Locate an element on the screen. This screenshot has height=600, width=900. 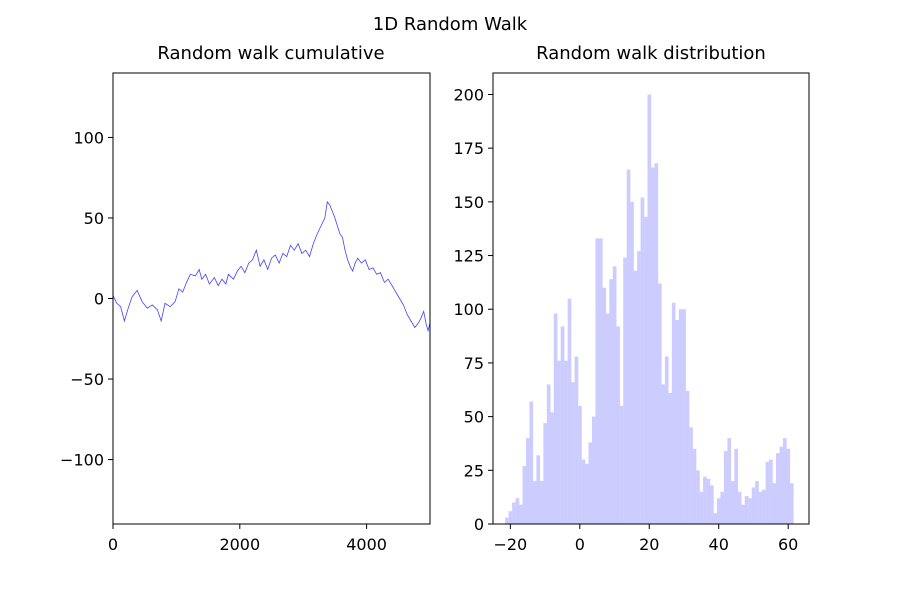
right-x-axis: −20 0 20 40 60 is located at coordinates (645, 539).